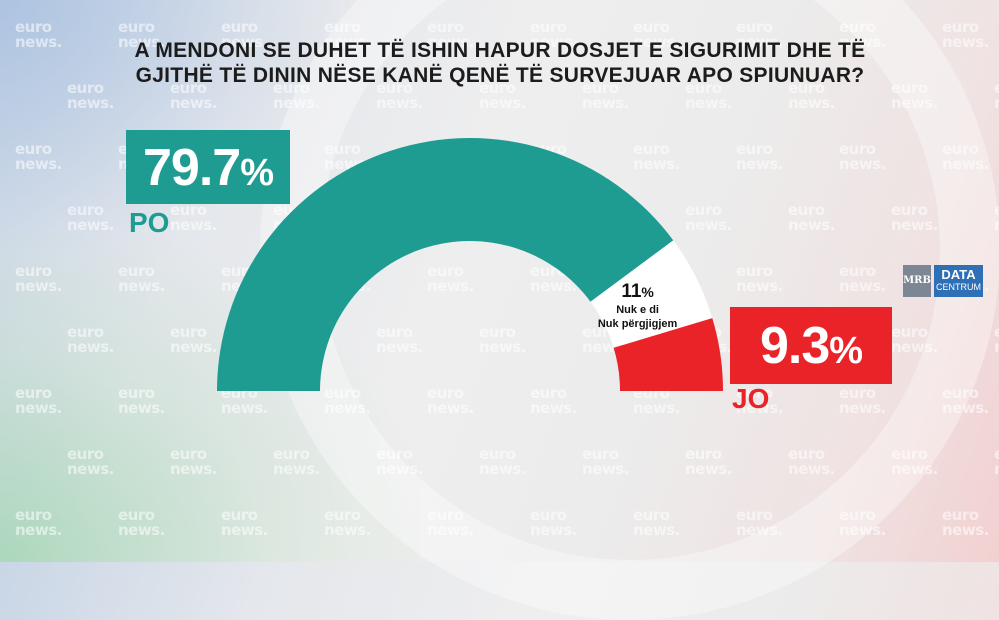  Describe the element at coordinates (647, 292) in the screenshot. I see `neutral-value-unit: %` at that location.